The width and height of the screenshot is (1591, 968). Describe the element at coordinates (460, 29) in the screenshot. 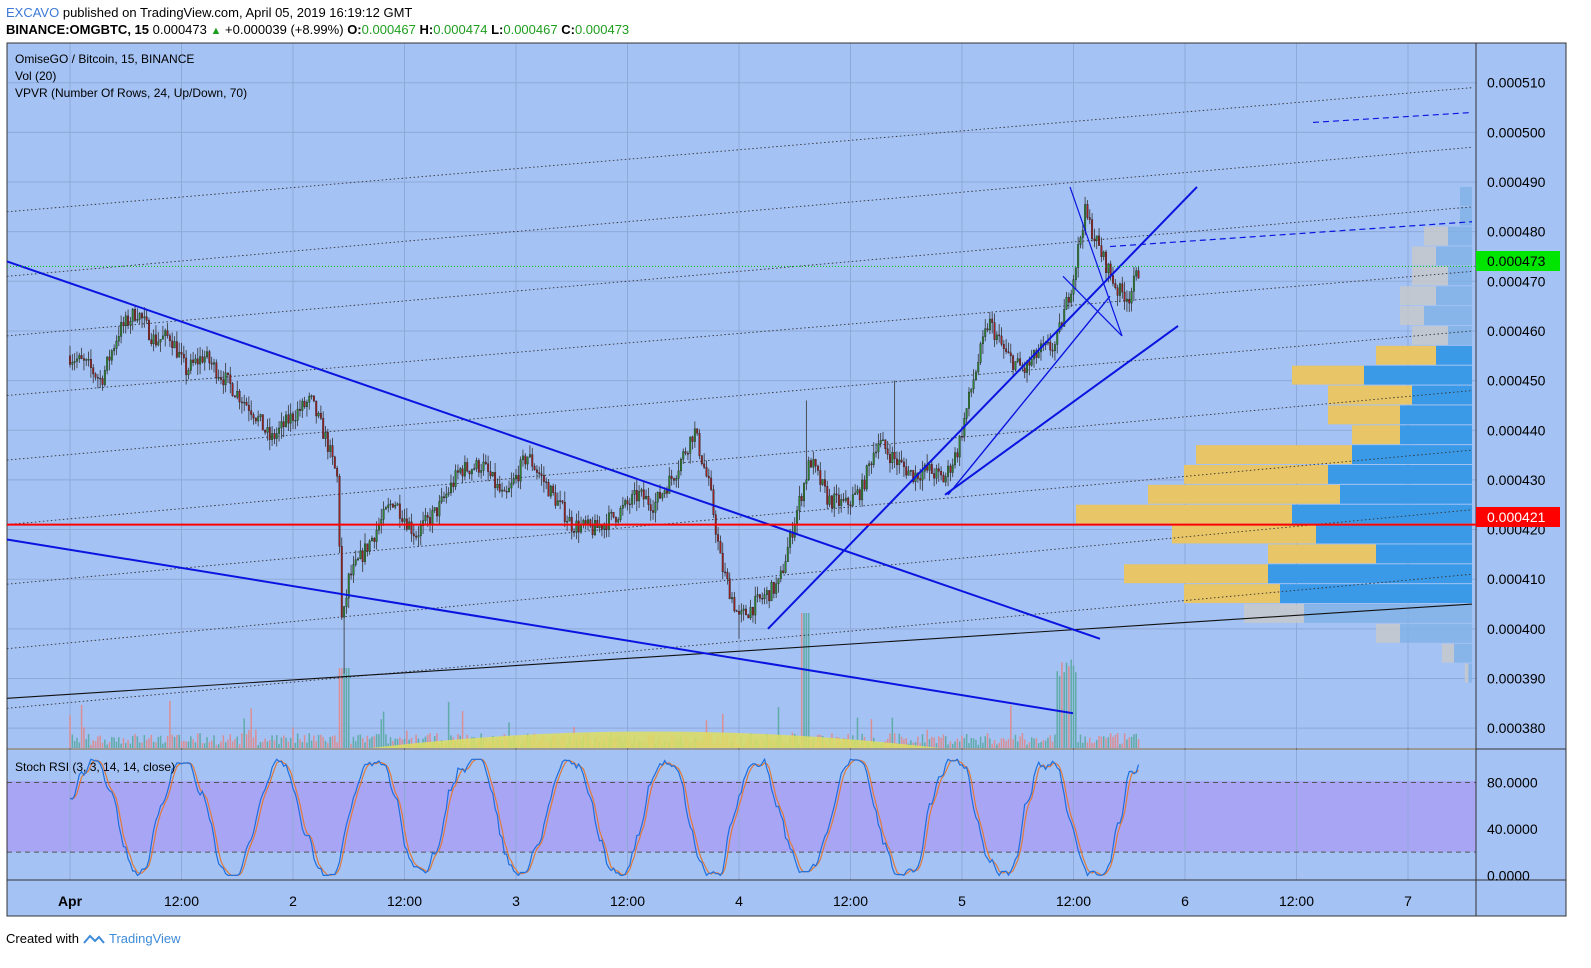

I see `high-value: 0.000474` at that location.